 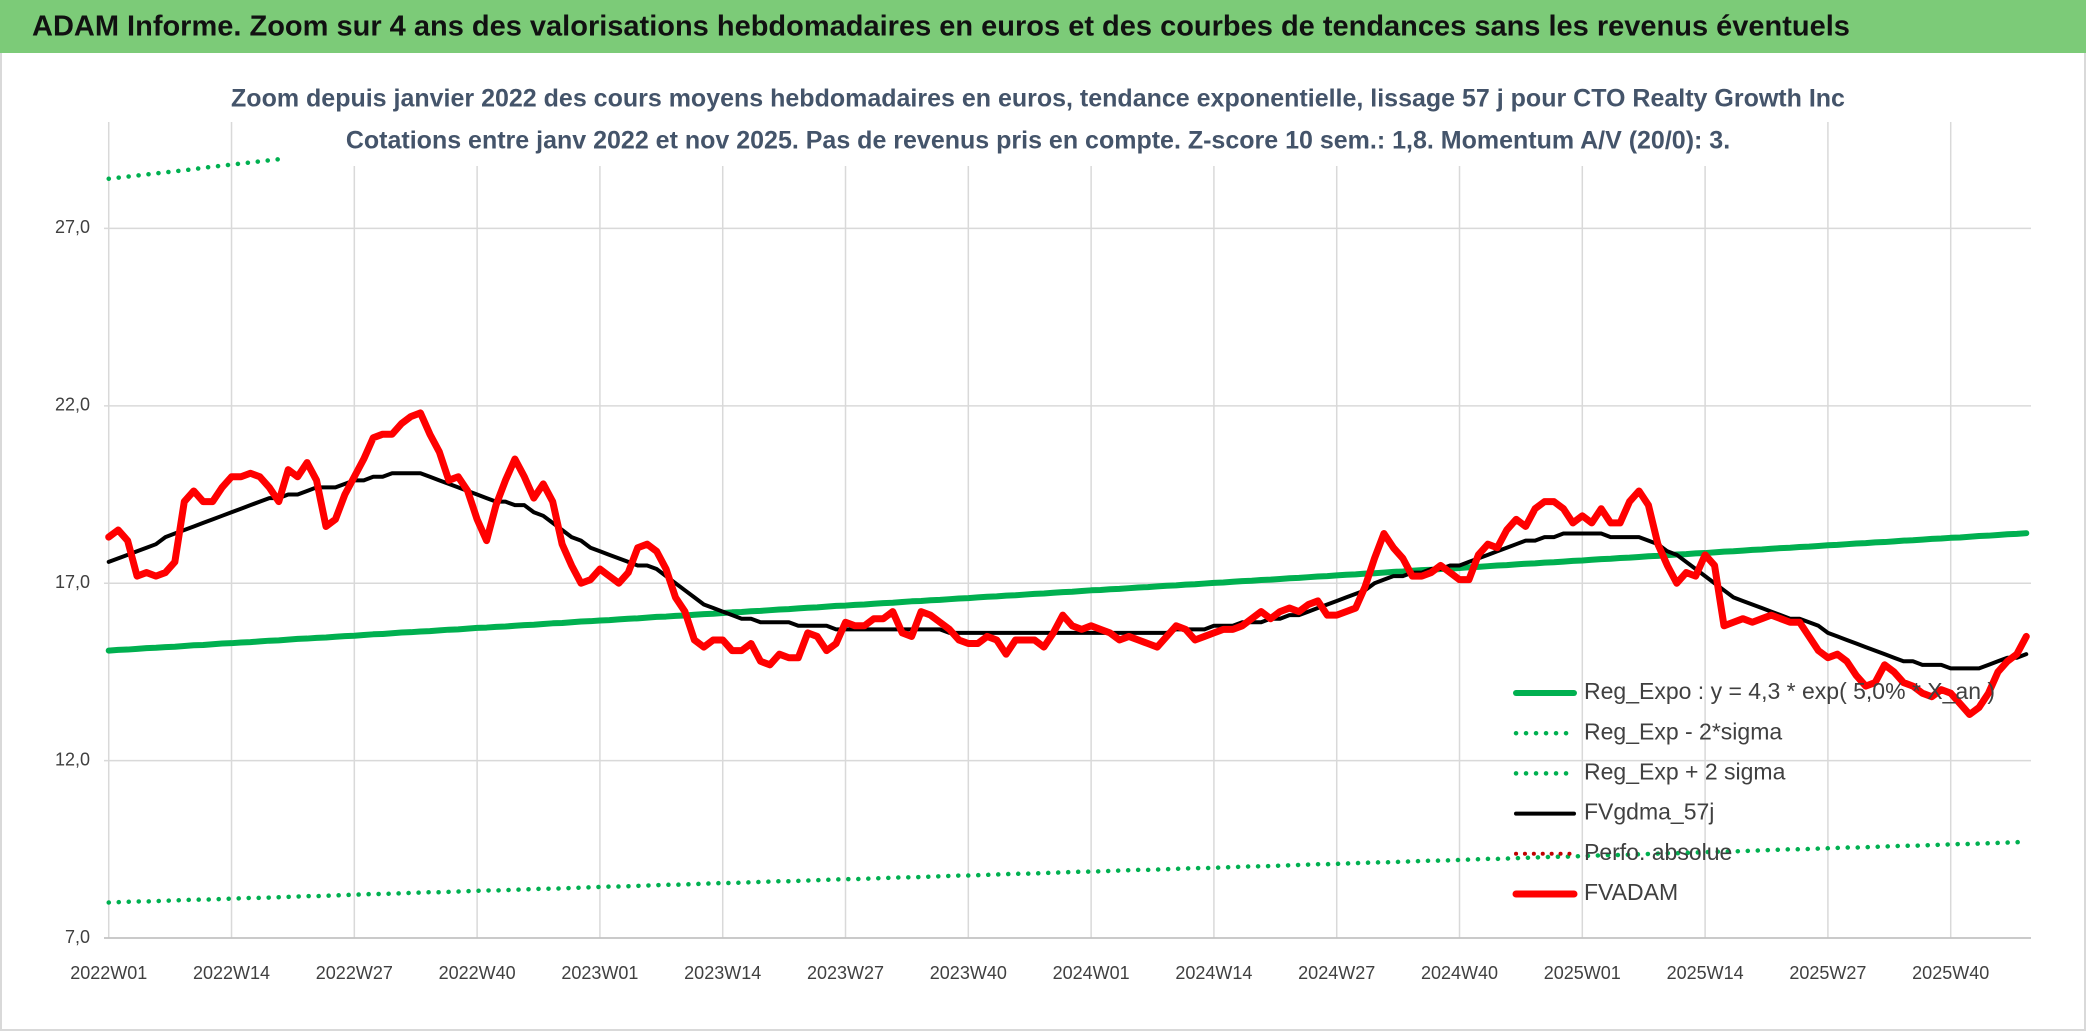 I want to click on header-bar, so click(x=1043, y=26).